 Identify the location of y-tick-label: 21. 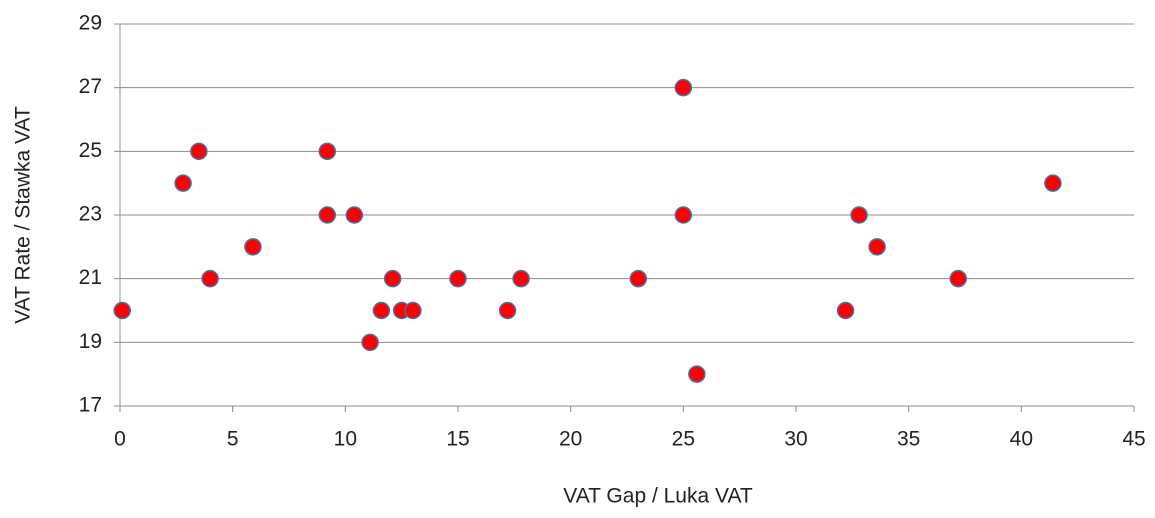
(90, 277).